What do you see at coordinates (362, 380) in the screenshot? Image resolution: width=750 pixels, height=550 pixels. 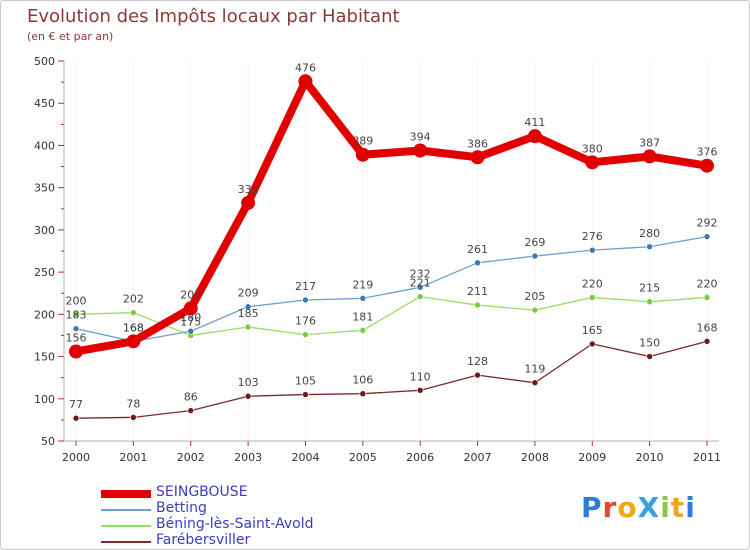 I see `data-label: 106` at bounding box center [362, 380].